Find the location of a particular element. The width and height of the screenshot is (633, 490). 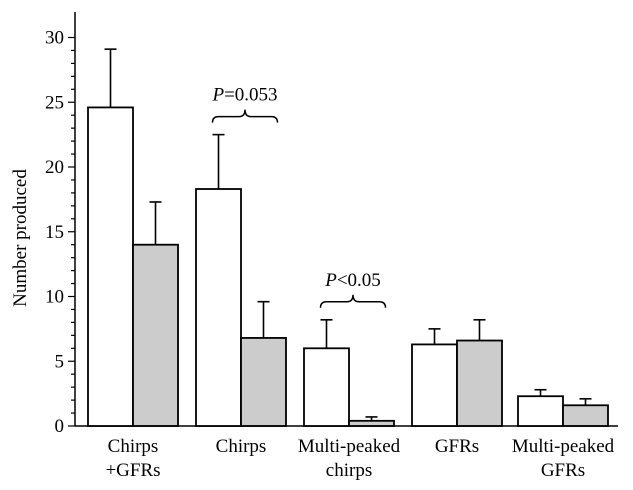

x-category-label: Chirps +GFRs is located at coordinates (132, 458).